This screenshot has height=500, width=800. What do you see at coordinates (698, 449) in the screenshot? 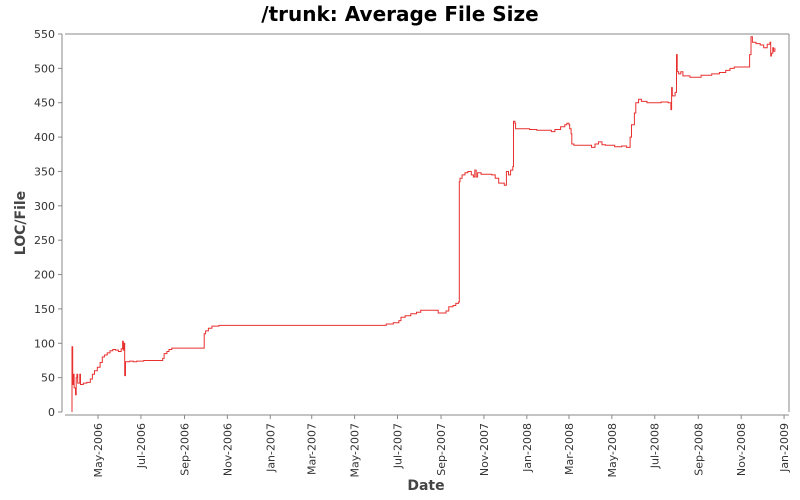
I see `x-tick-label: Sep-2008` at bounding box center [698, 449].